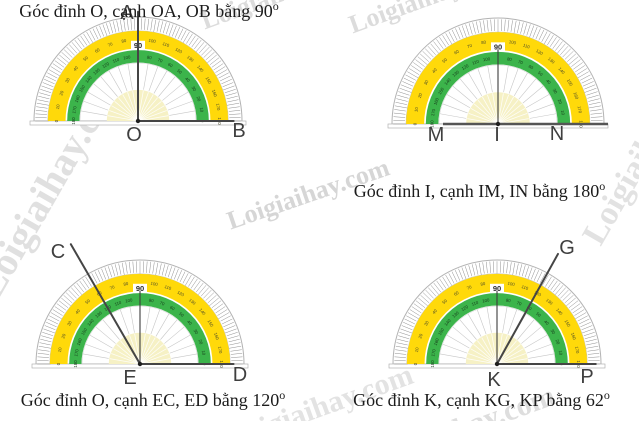 The image size is (639, 421). Describe the element at coordinates (58, 252) in the screenshot. I see `point-label-C: C` at that location.